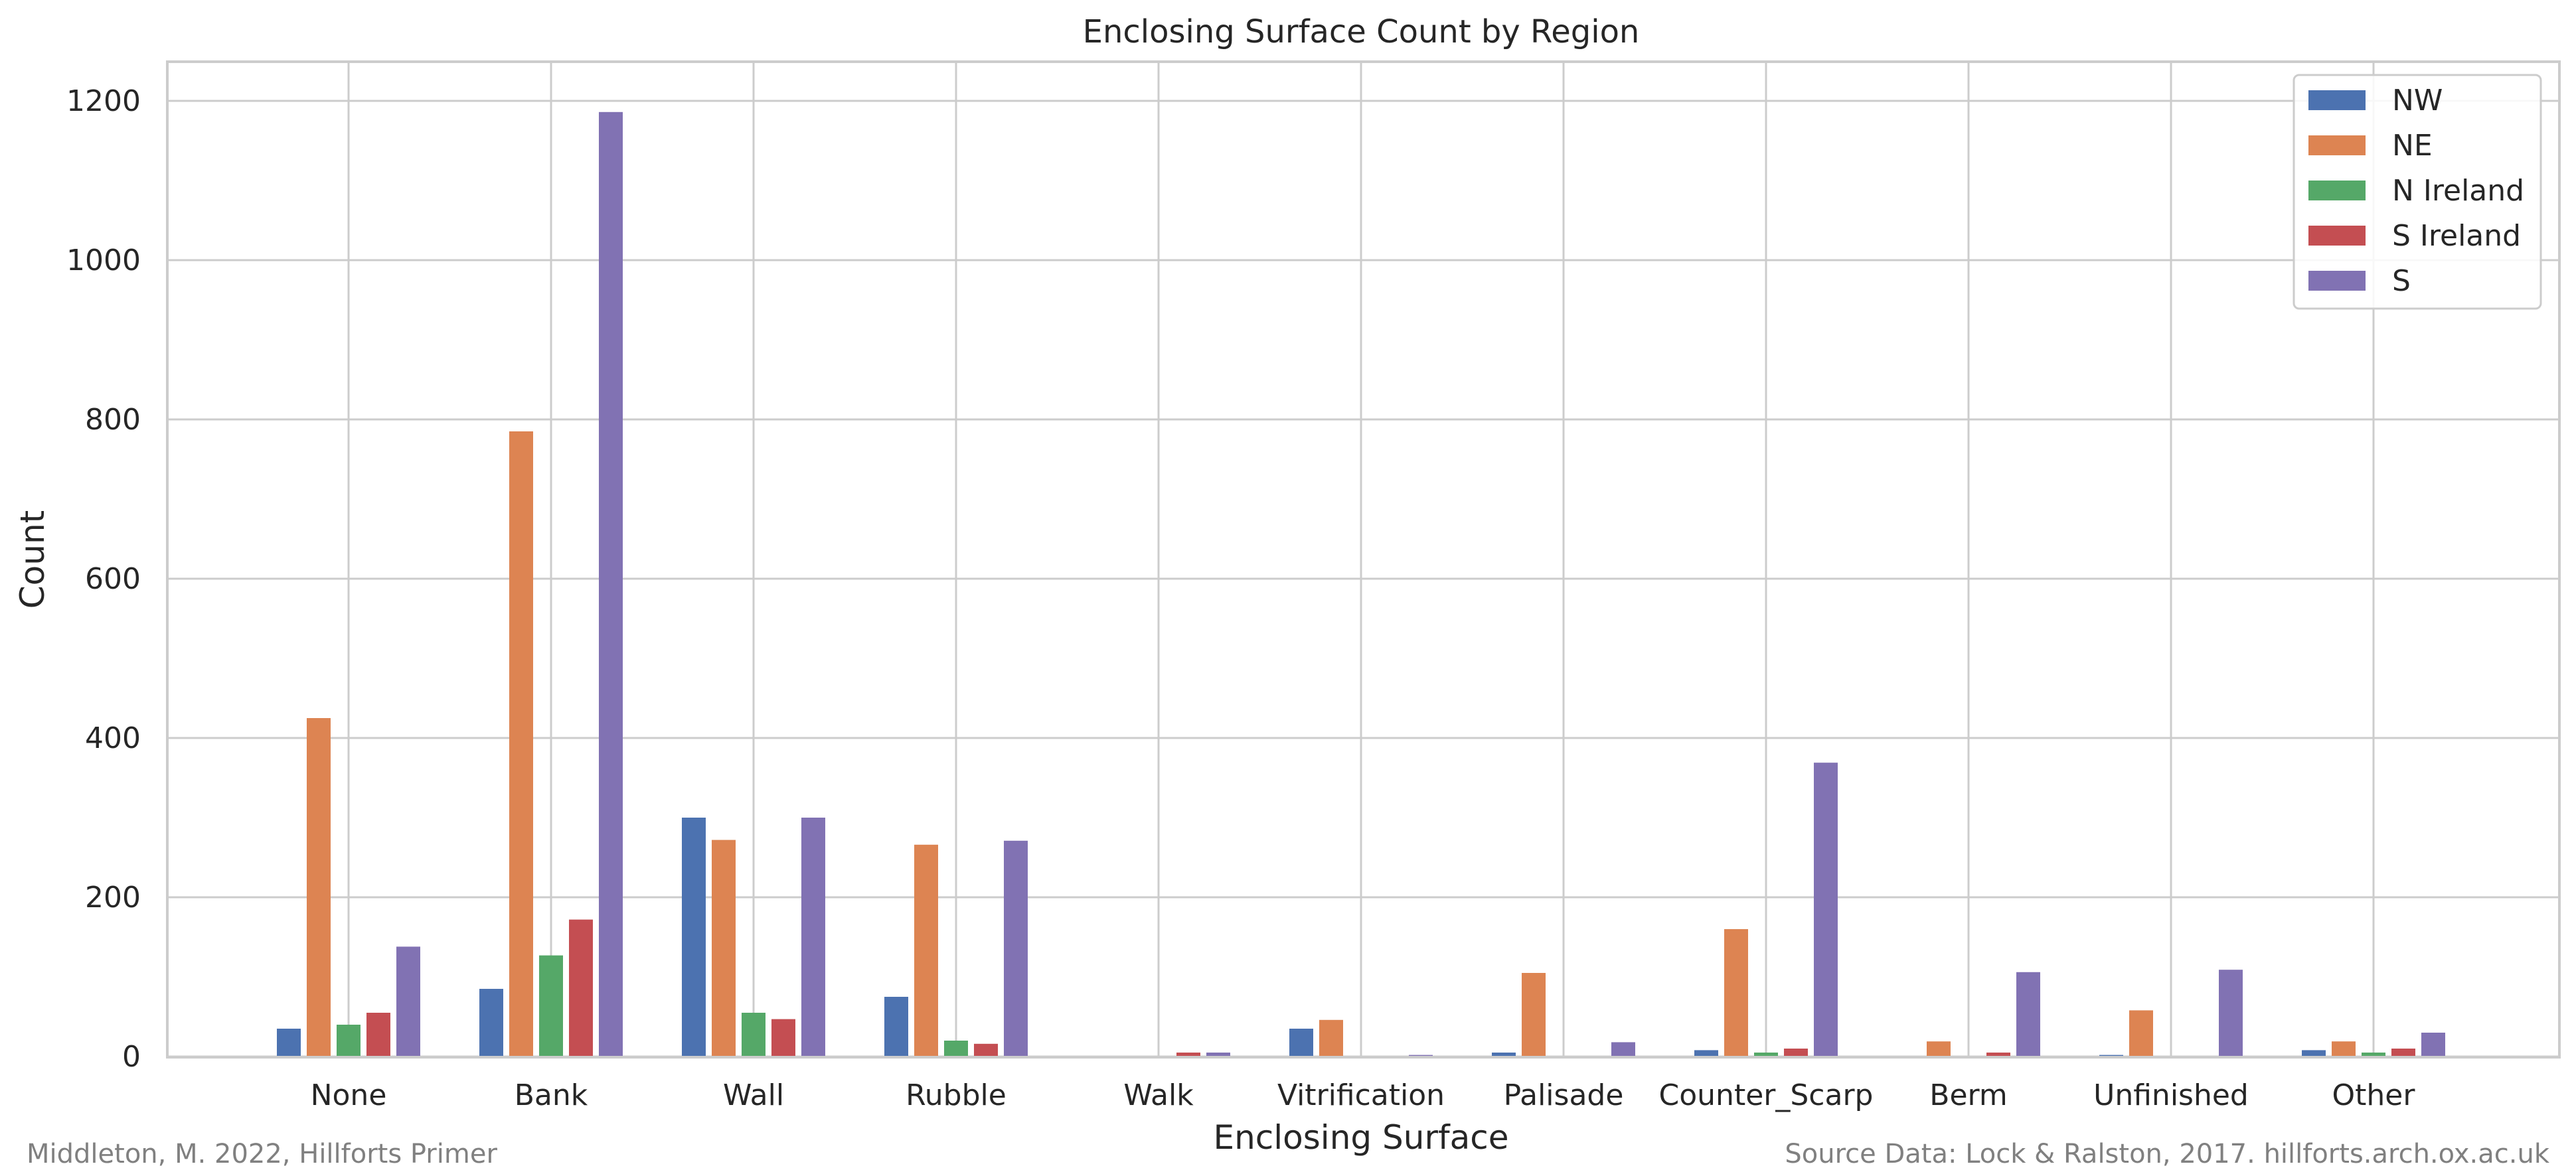 This screenshot has width=2576, height=1176. Describe the element at coordinates (113, 420) in the screenshot. I see `y-tick-label: 800` at that location.